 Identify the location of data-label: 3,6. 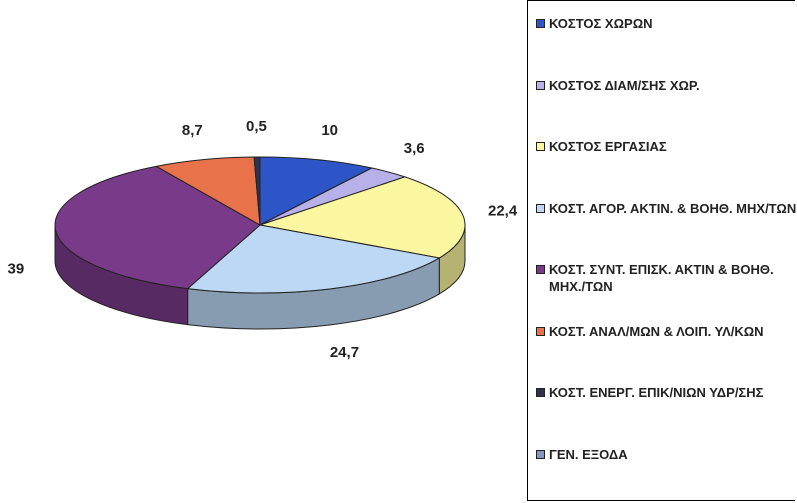
(414, 148).